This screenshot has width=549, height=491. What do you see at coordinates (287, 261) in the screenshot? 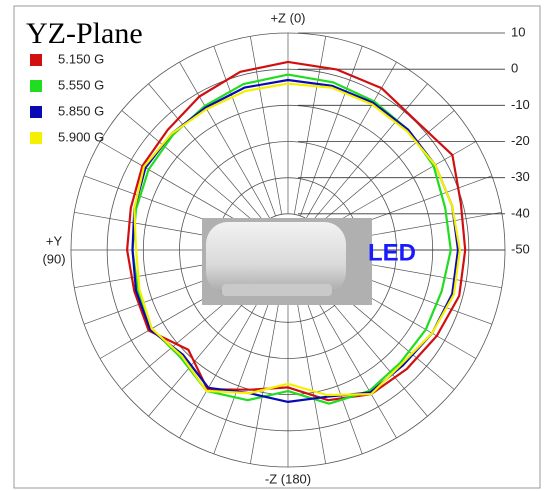
I see `device-photo` at bounding box center [287, 261].